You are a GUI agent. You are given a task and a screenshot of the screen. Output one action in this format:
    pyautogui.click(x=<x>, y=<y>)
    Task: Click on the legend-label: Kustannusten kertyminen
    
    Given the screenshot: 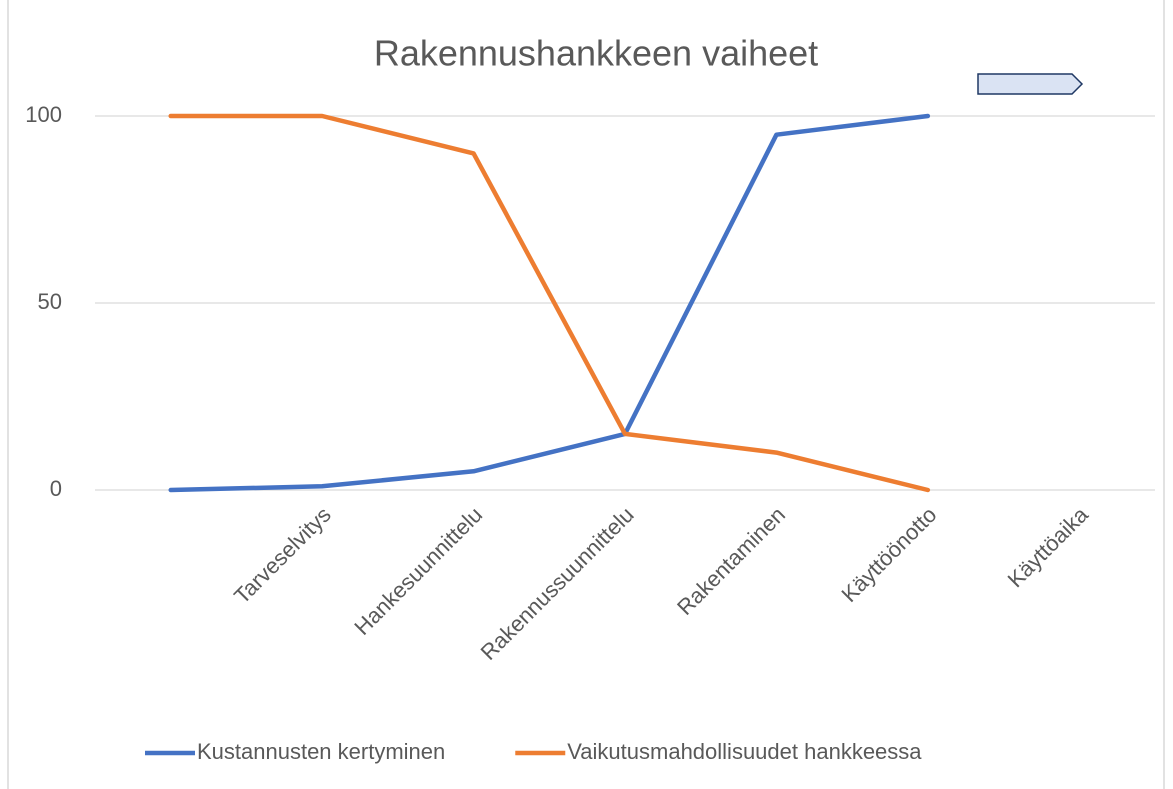 What is the action you would take?
    pyautogui.click(x=321, y=751)
    